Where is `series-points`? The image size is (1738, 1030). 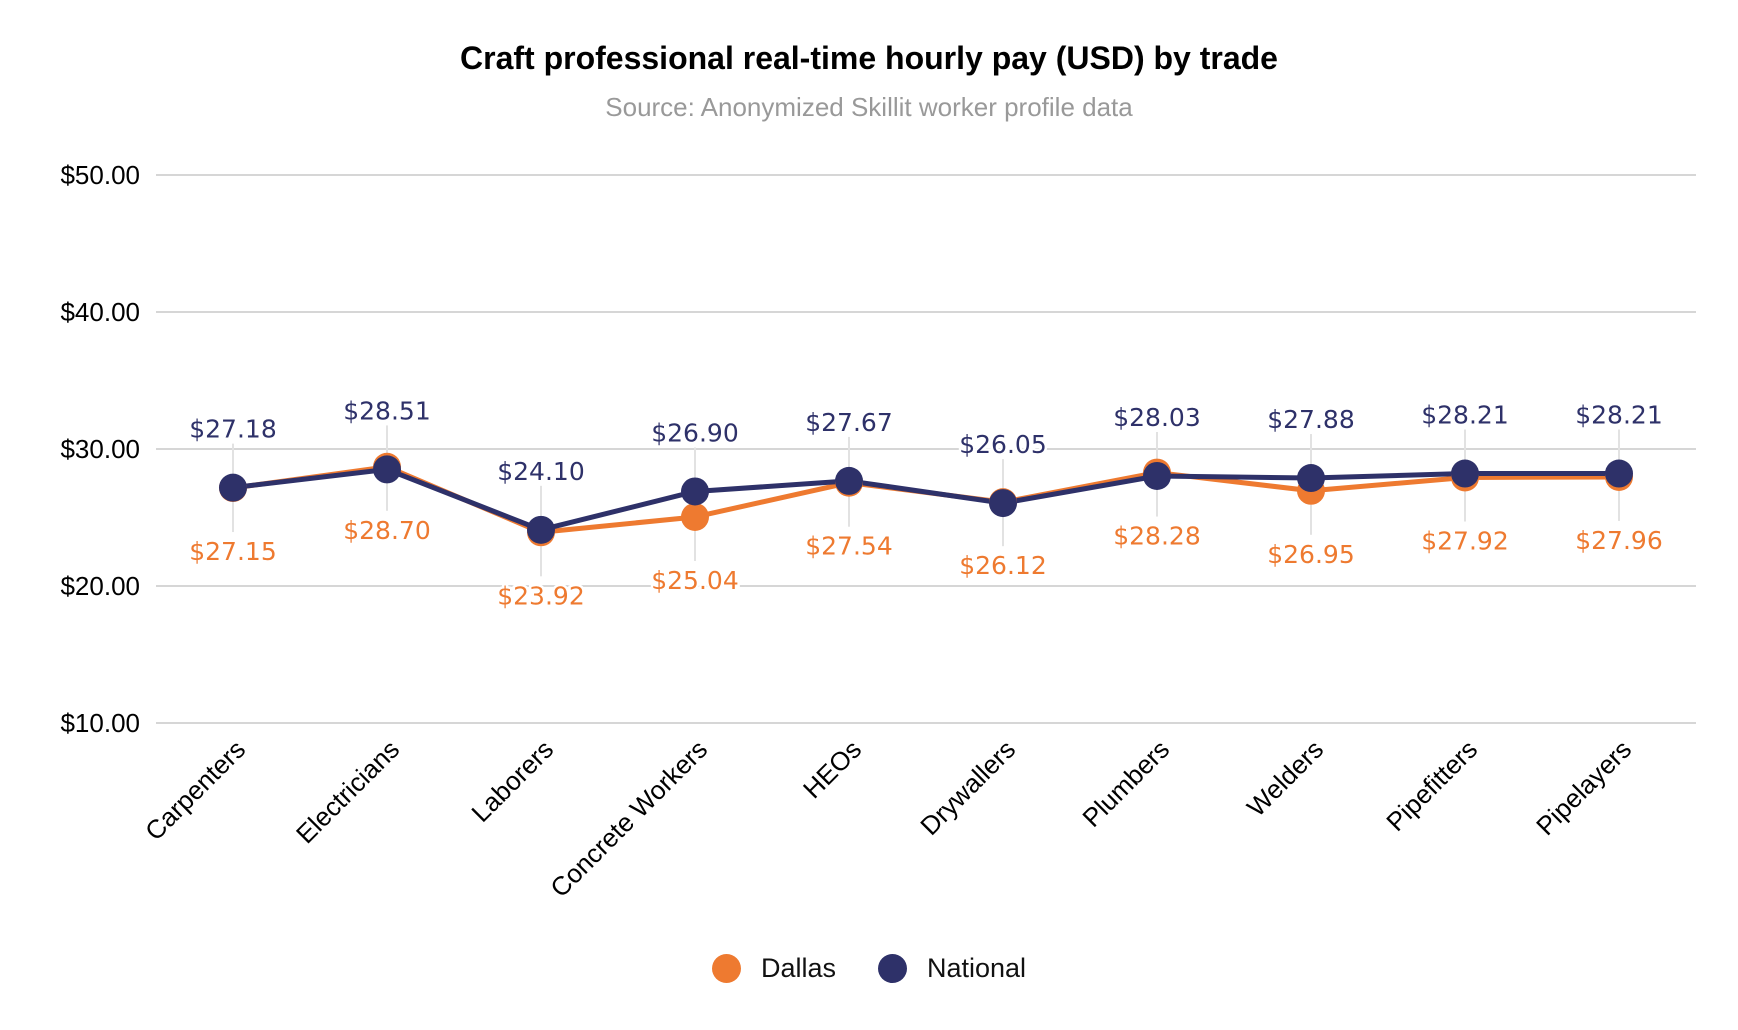 series-points is located at coordinates (926, 499).